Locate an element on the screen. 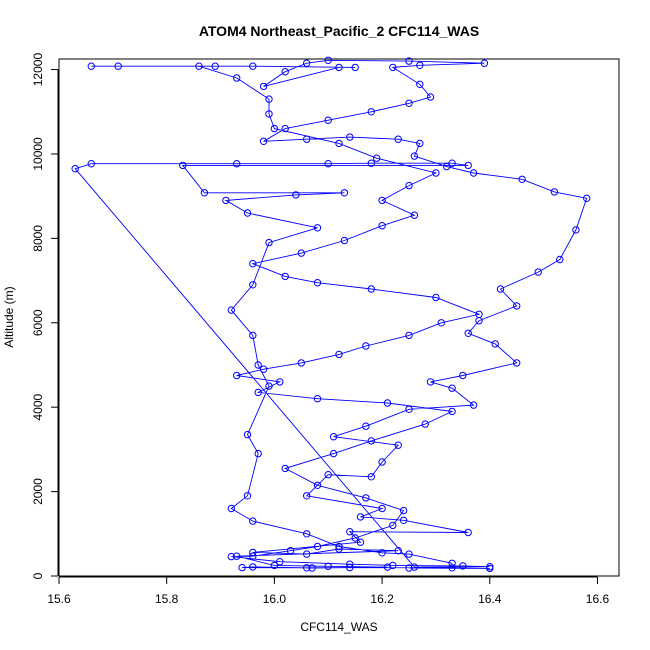 The width and height of the screenshot is (650, 650). x-tick-label: 16.6 is located at coordinates (598, 599).